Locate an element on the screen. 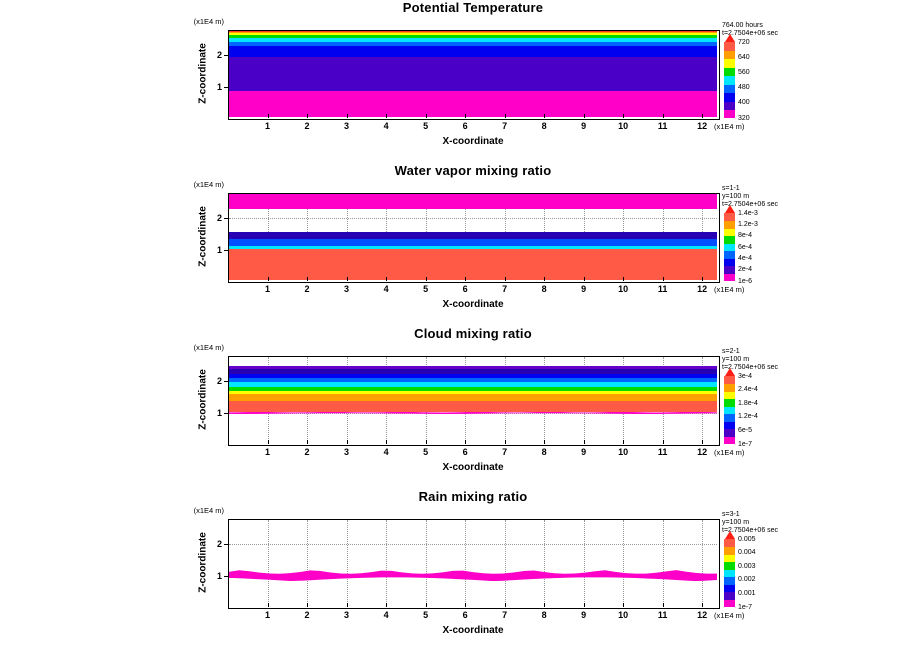  colorbar-tick-label: 560 is located at coordinates (744, 72).